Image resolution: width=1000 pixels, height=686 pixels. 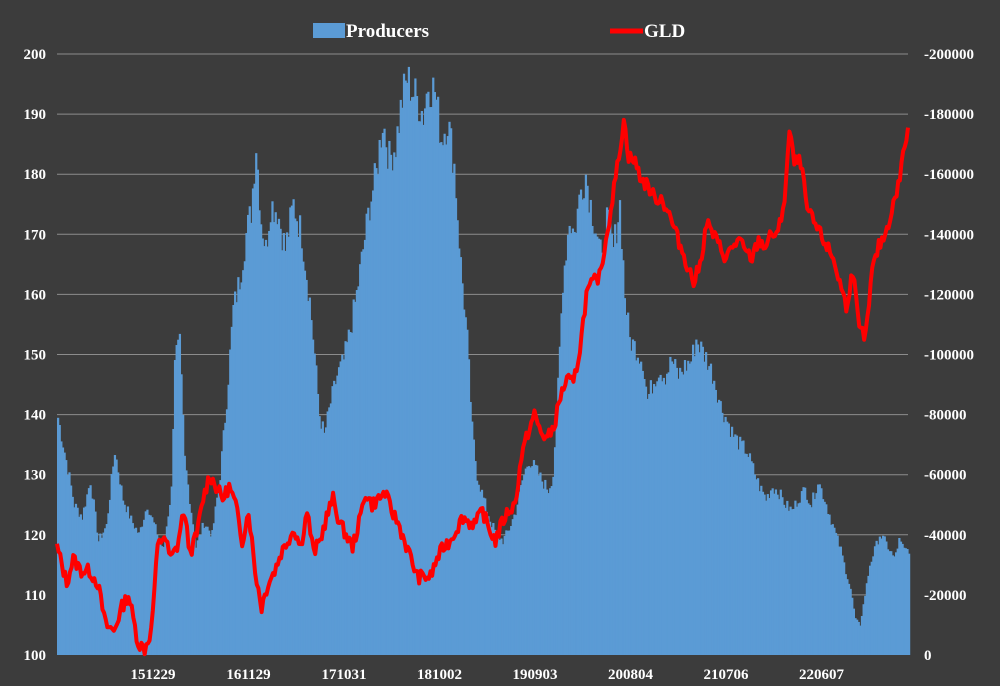 What do you see at coordinates (727, 675) in the screenshot?
I see `x-tick-label: 210706` at bounding box center [727, 675].